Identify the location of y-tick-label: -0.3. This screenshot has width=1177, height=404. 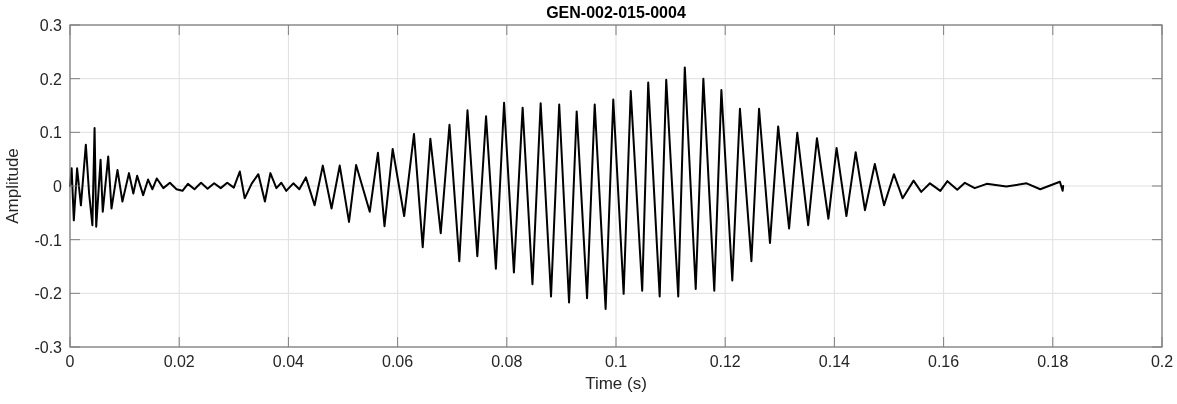
(48, 347).